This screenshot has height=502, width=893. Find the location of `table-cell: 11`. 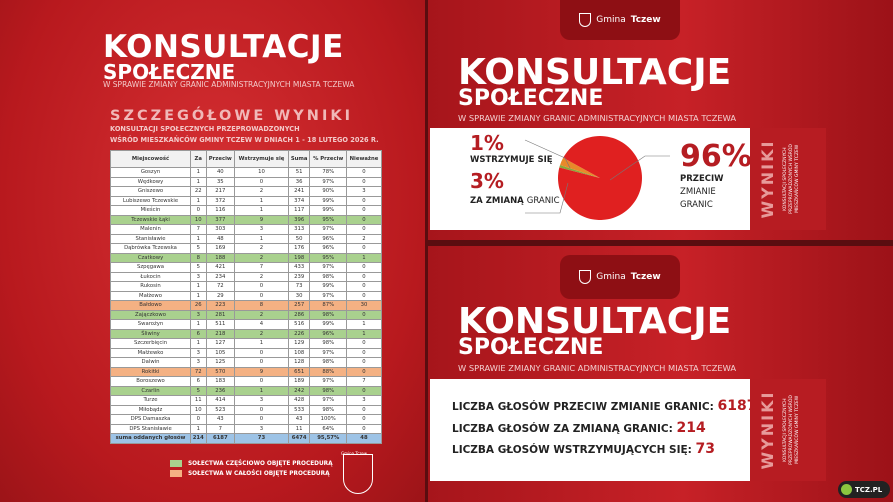

table-cell: 11 is located at coordinates (198, 400).